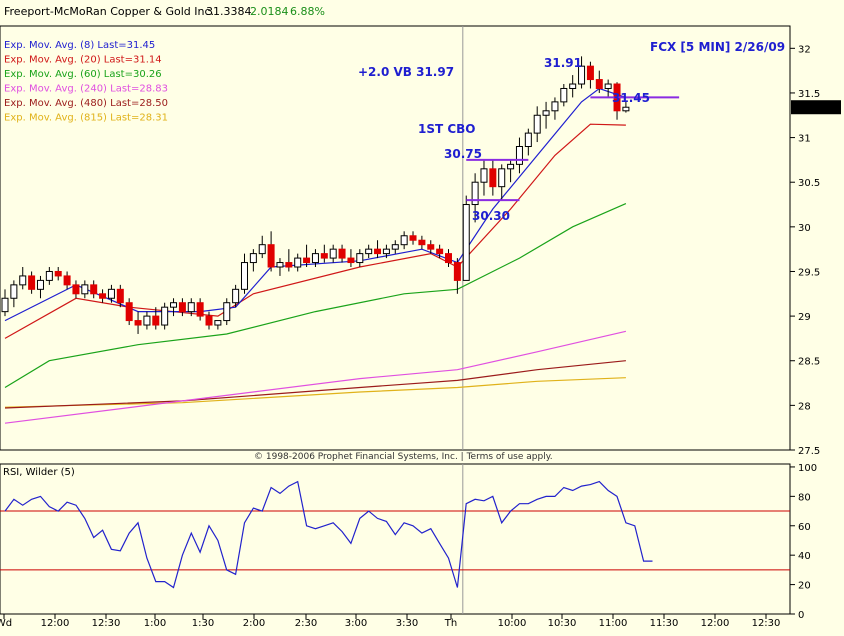  I want to click on level-label-30-75: 30.75, so click(463, 154).